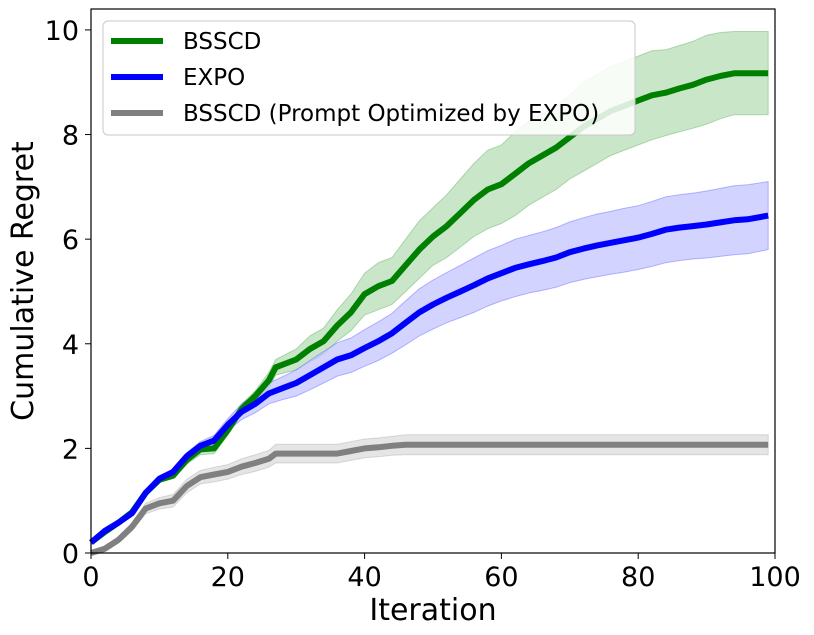  What do you see at coordinates (364, 577) in the screenshot?
I see `x-tick-label: 40` at bounding box center [364, 577].